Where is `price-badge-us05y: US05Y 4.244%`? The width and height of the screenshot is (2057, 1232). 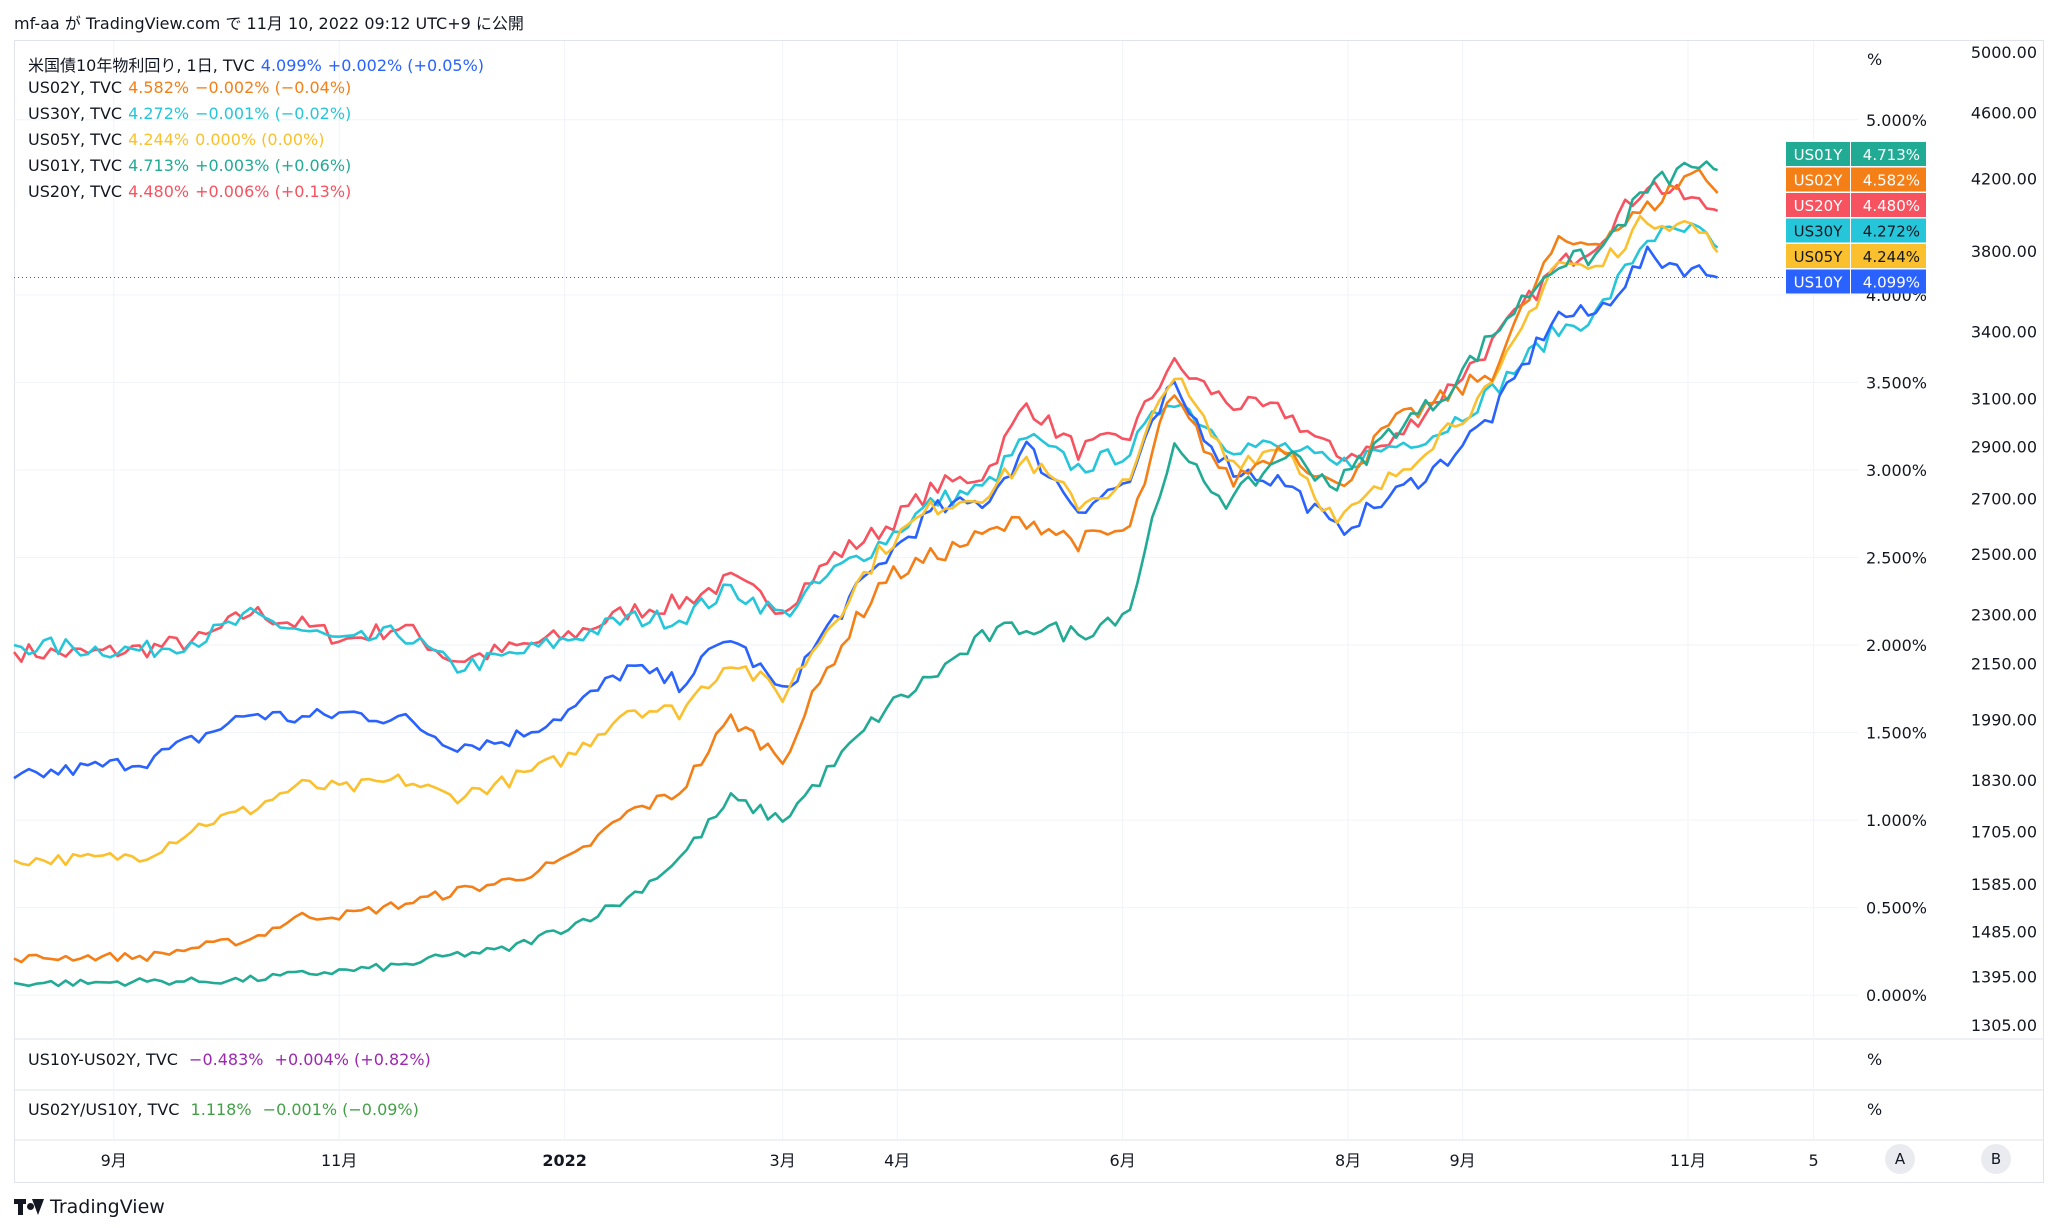 price-badge-us05y: US05Y 4.244% is located at coordinates (1856, 256).